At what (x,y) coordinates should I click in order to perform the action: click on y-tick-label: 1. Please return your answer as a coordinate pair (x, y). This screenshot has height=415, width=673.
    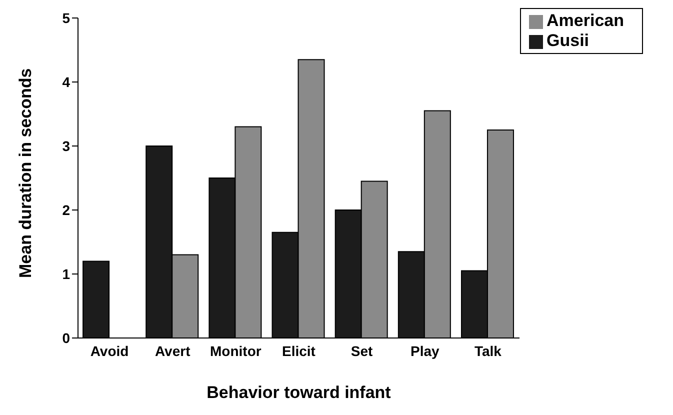
    Looking at the image, I should click on (66, 274).